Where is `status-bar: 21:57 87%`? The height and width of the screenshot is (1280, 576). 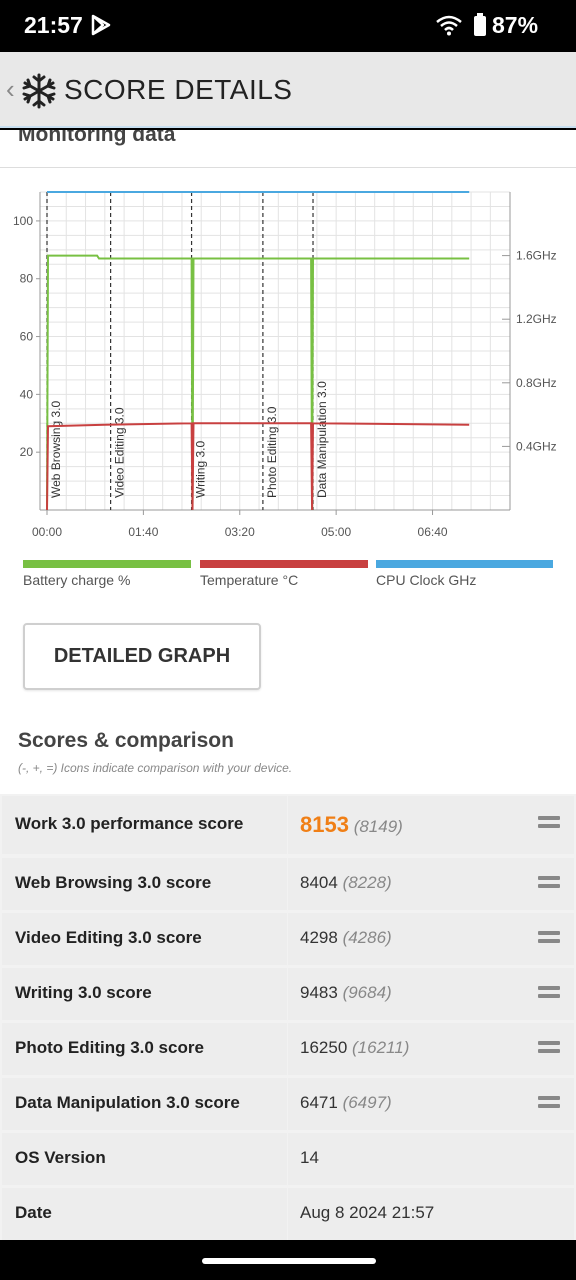
status-bar: 21:57 87% is located at coordinates (288, 26).